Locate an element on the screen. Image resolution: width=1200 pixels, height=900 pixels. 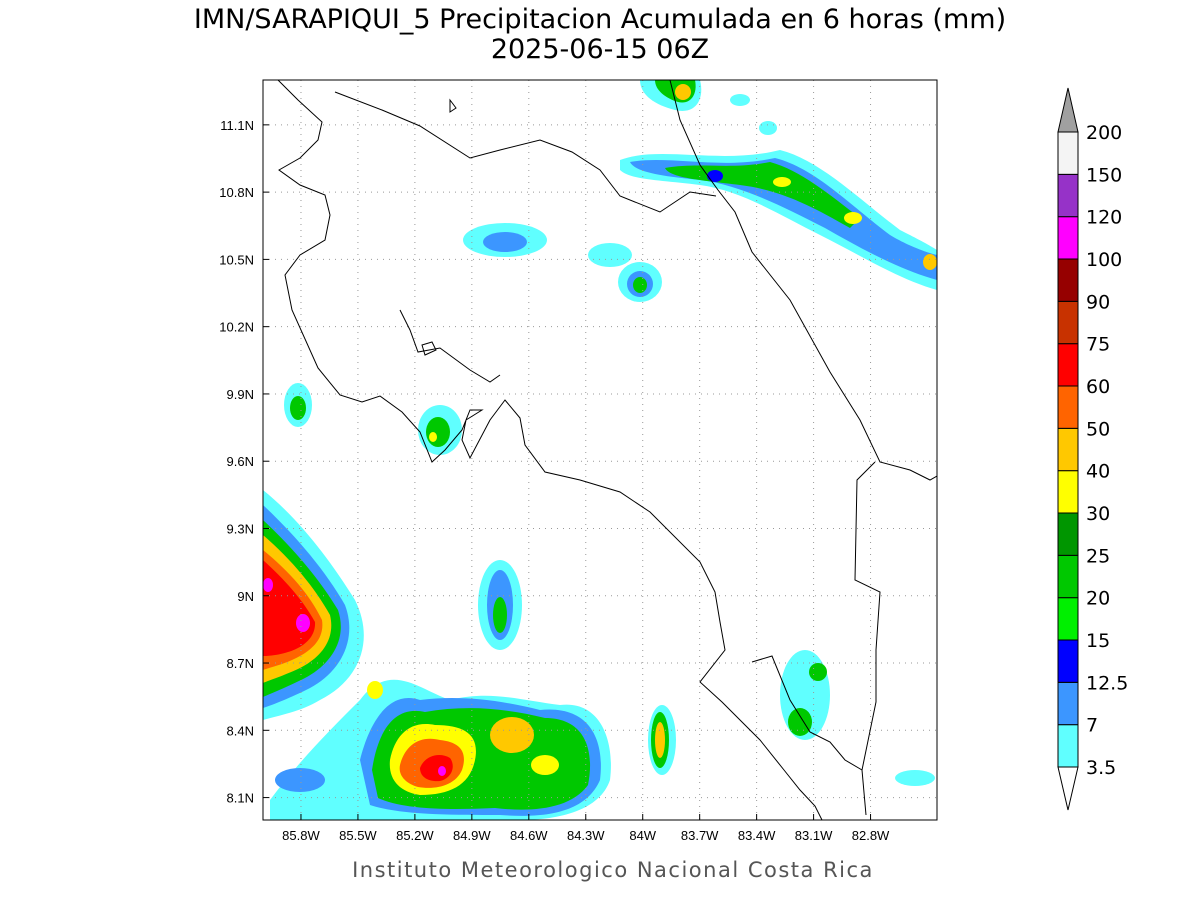
colorbar-under is located at coordinates (1068, 788).